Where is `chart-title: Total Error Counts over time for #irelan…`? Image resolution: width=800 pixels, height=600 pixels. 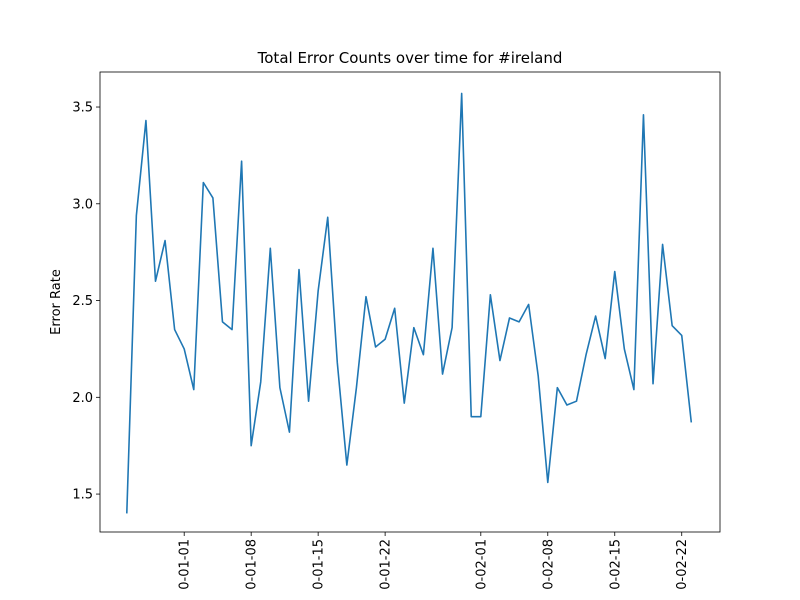 chart-title: Total Error Counts over time for #irelan… is located at coordinates (410, 58).